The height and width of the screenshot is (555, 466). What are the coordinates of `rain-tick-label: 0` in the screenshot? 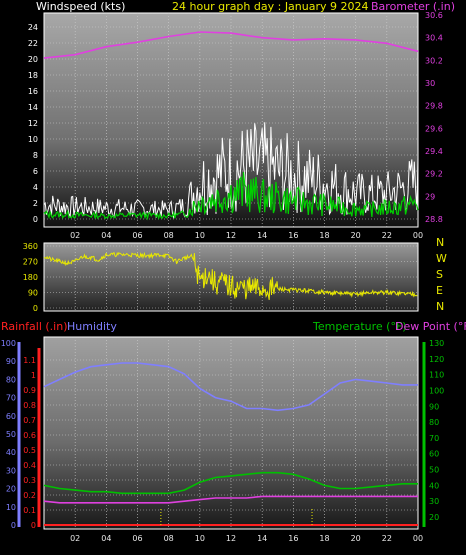 It's located at (33, 525).